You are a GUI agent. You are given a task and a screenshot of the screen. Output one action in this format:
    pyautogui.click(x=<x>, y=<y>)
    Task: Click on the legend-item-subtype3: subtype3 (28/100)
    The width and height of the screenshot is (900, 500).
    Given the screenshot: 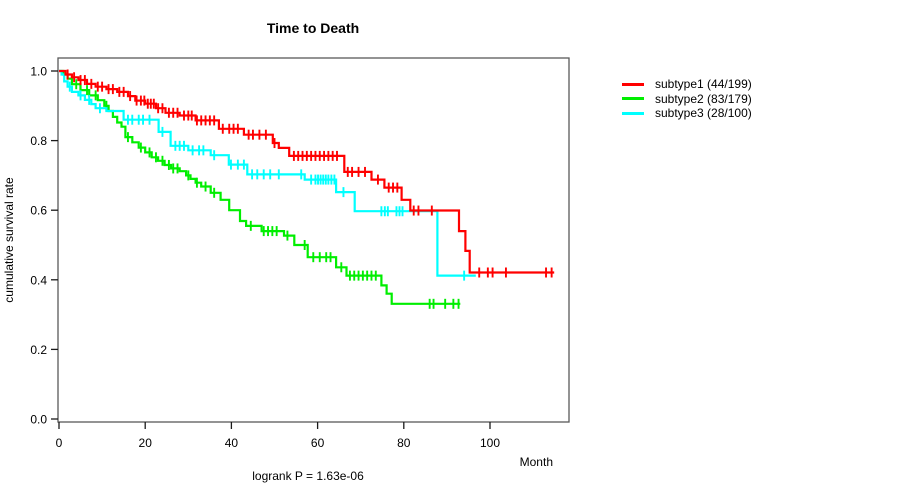 What is the action you would take?
    pyautogui.click(x=687, y=113)
    